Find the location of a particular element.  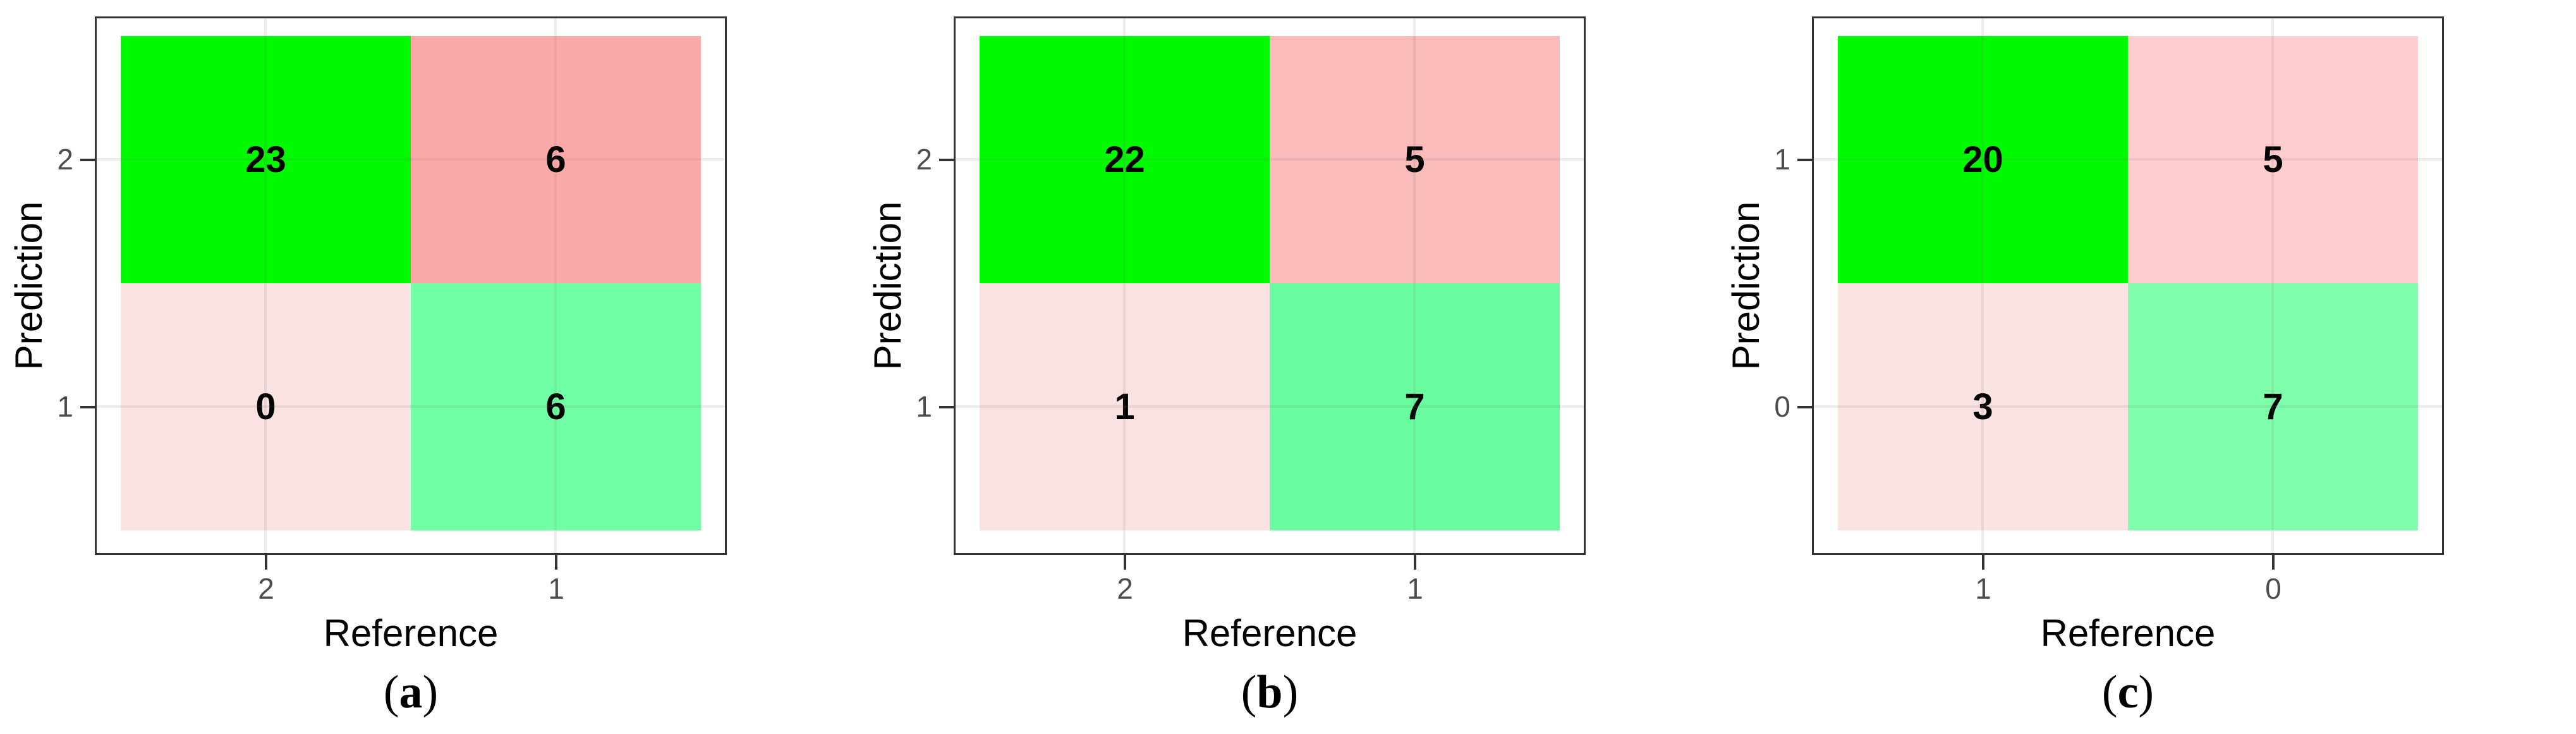

matrix-cell-bottom-left: 3 is located at coordinates (1983, 406).